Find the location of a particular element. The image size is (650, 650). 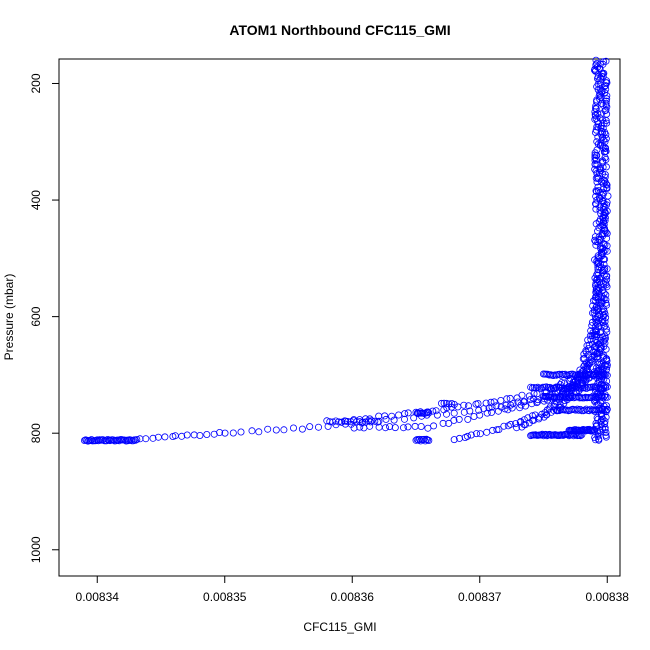

y-tick-label: 400 is located at coordinates (36, 200).